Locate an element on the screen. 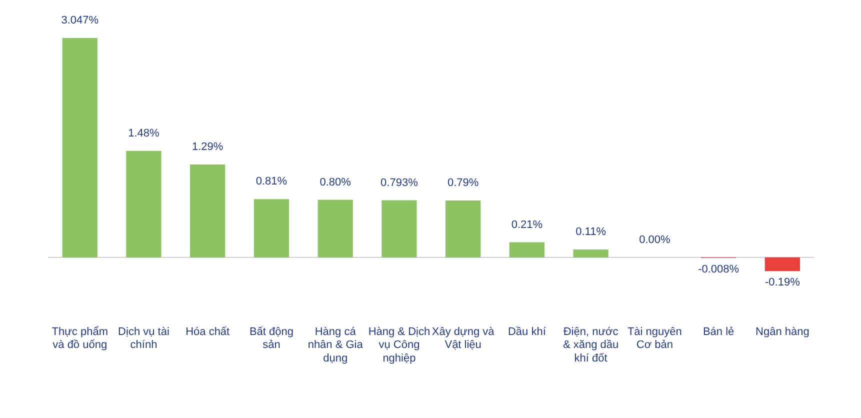 The image size is (861, 418). x-tick-label: Hàng & Dịch vụ Công nghiệp is located at coordinates (399, 345).